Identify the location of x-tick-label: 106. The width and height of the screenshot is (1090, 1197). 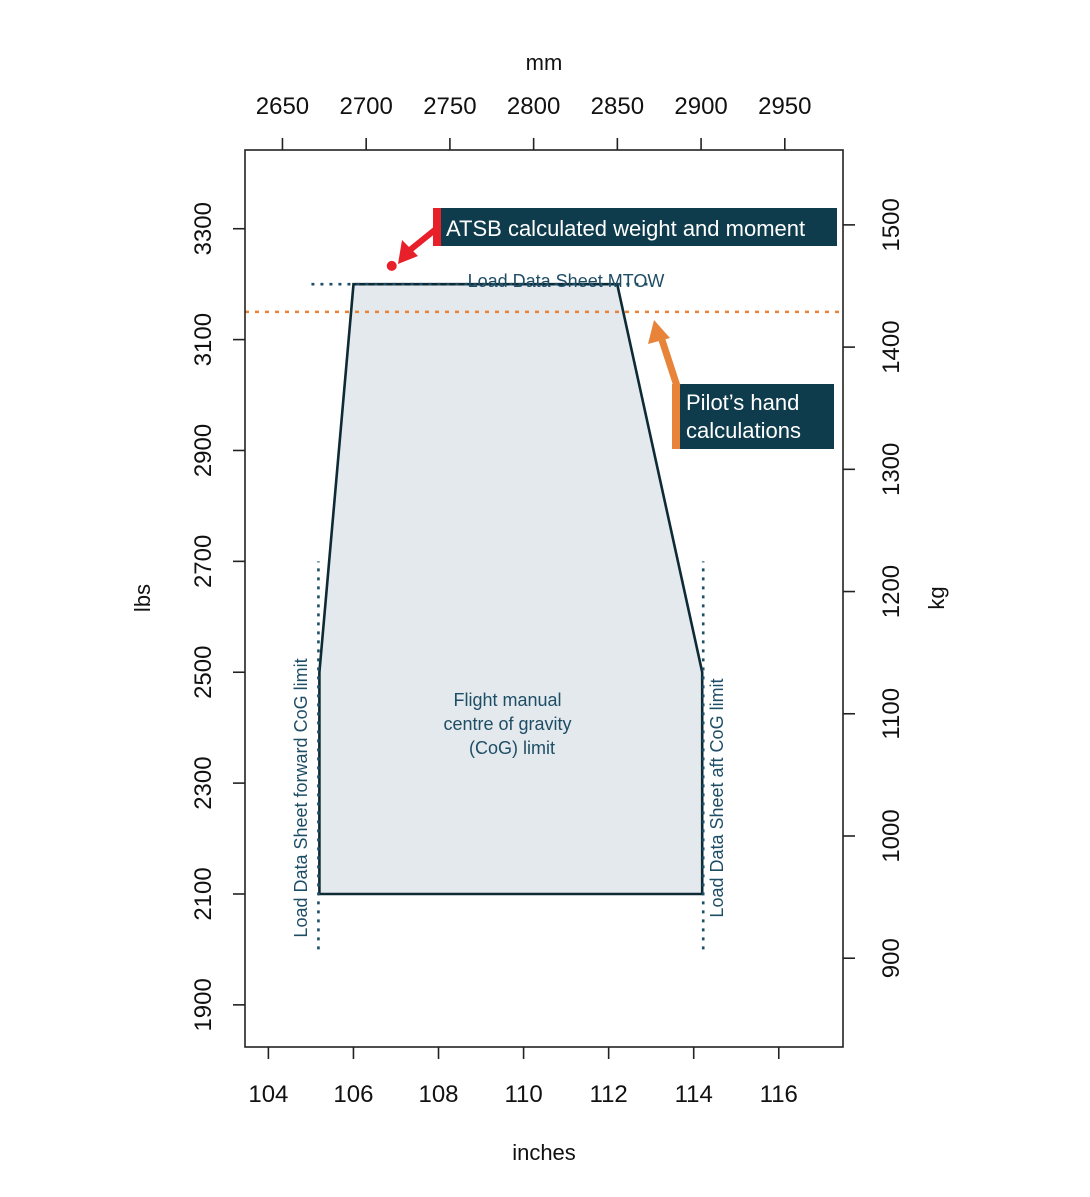
(353, 1094).